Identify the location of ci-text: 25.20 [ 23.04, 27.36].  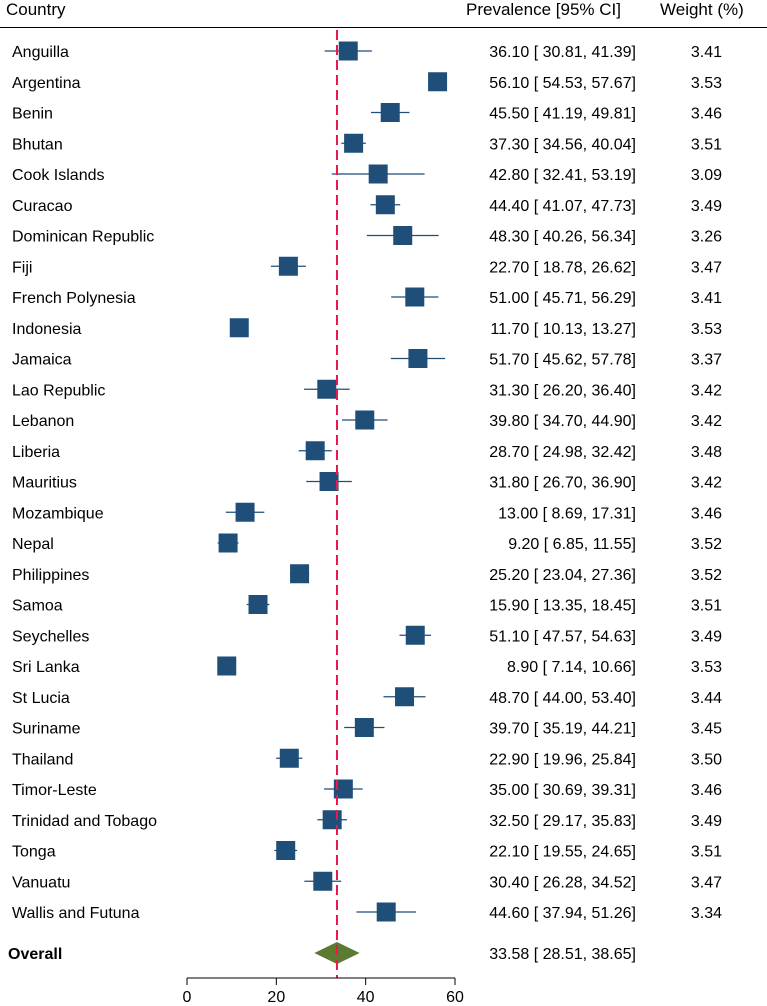
(562, 575).